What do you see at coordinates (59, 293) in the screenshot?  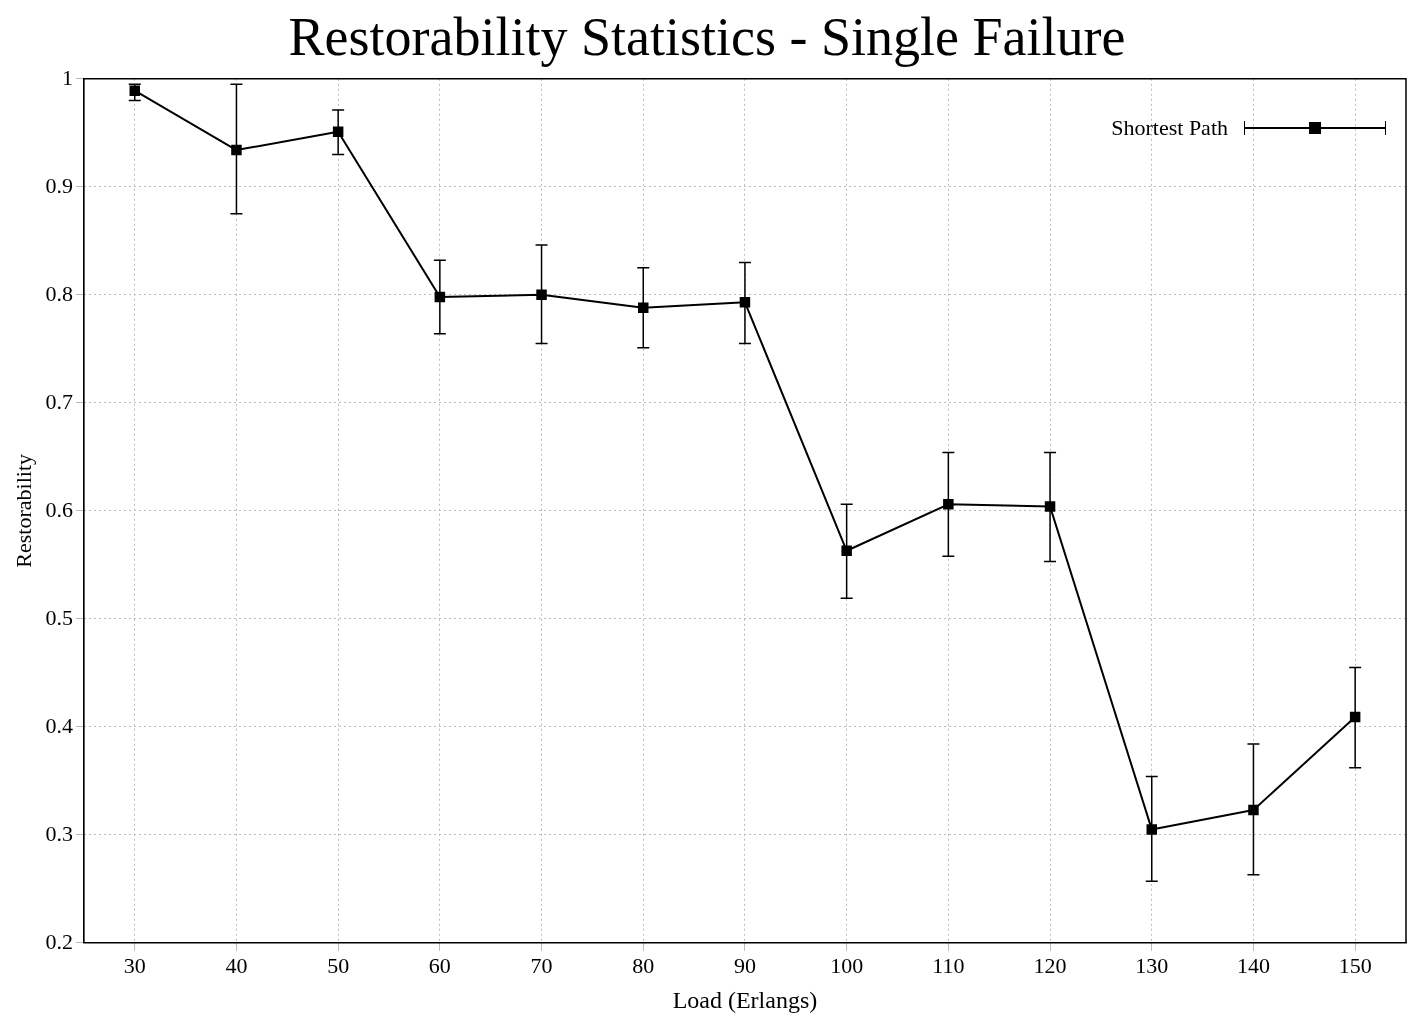 I see `y-tick-label: 0.8` at bounding box center [59, 293].